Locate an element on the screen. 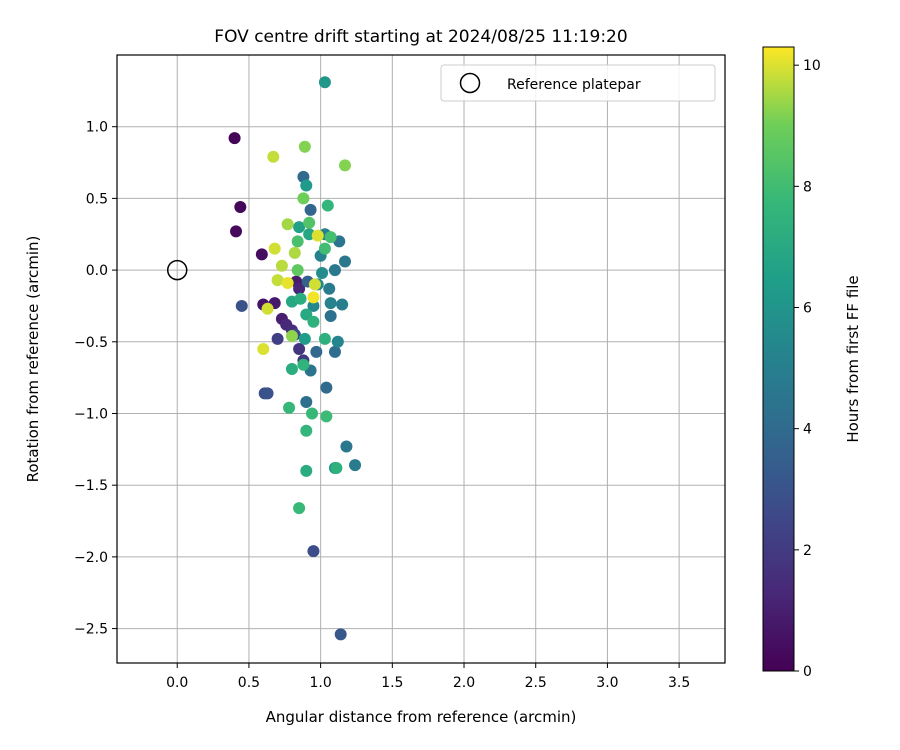 The width and height of the screenshot is (900, 750). y-tick-label: 0.5 is located at coordinates (97, 199).